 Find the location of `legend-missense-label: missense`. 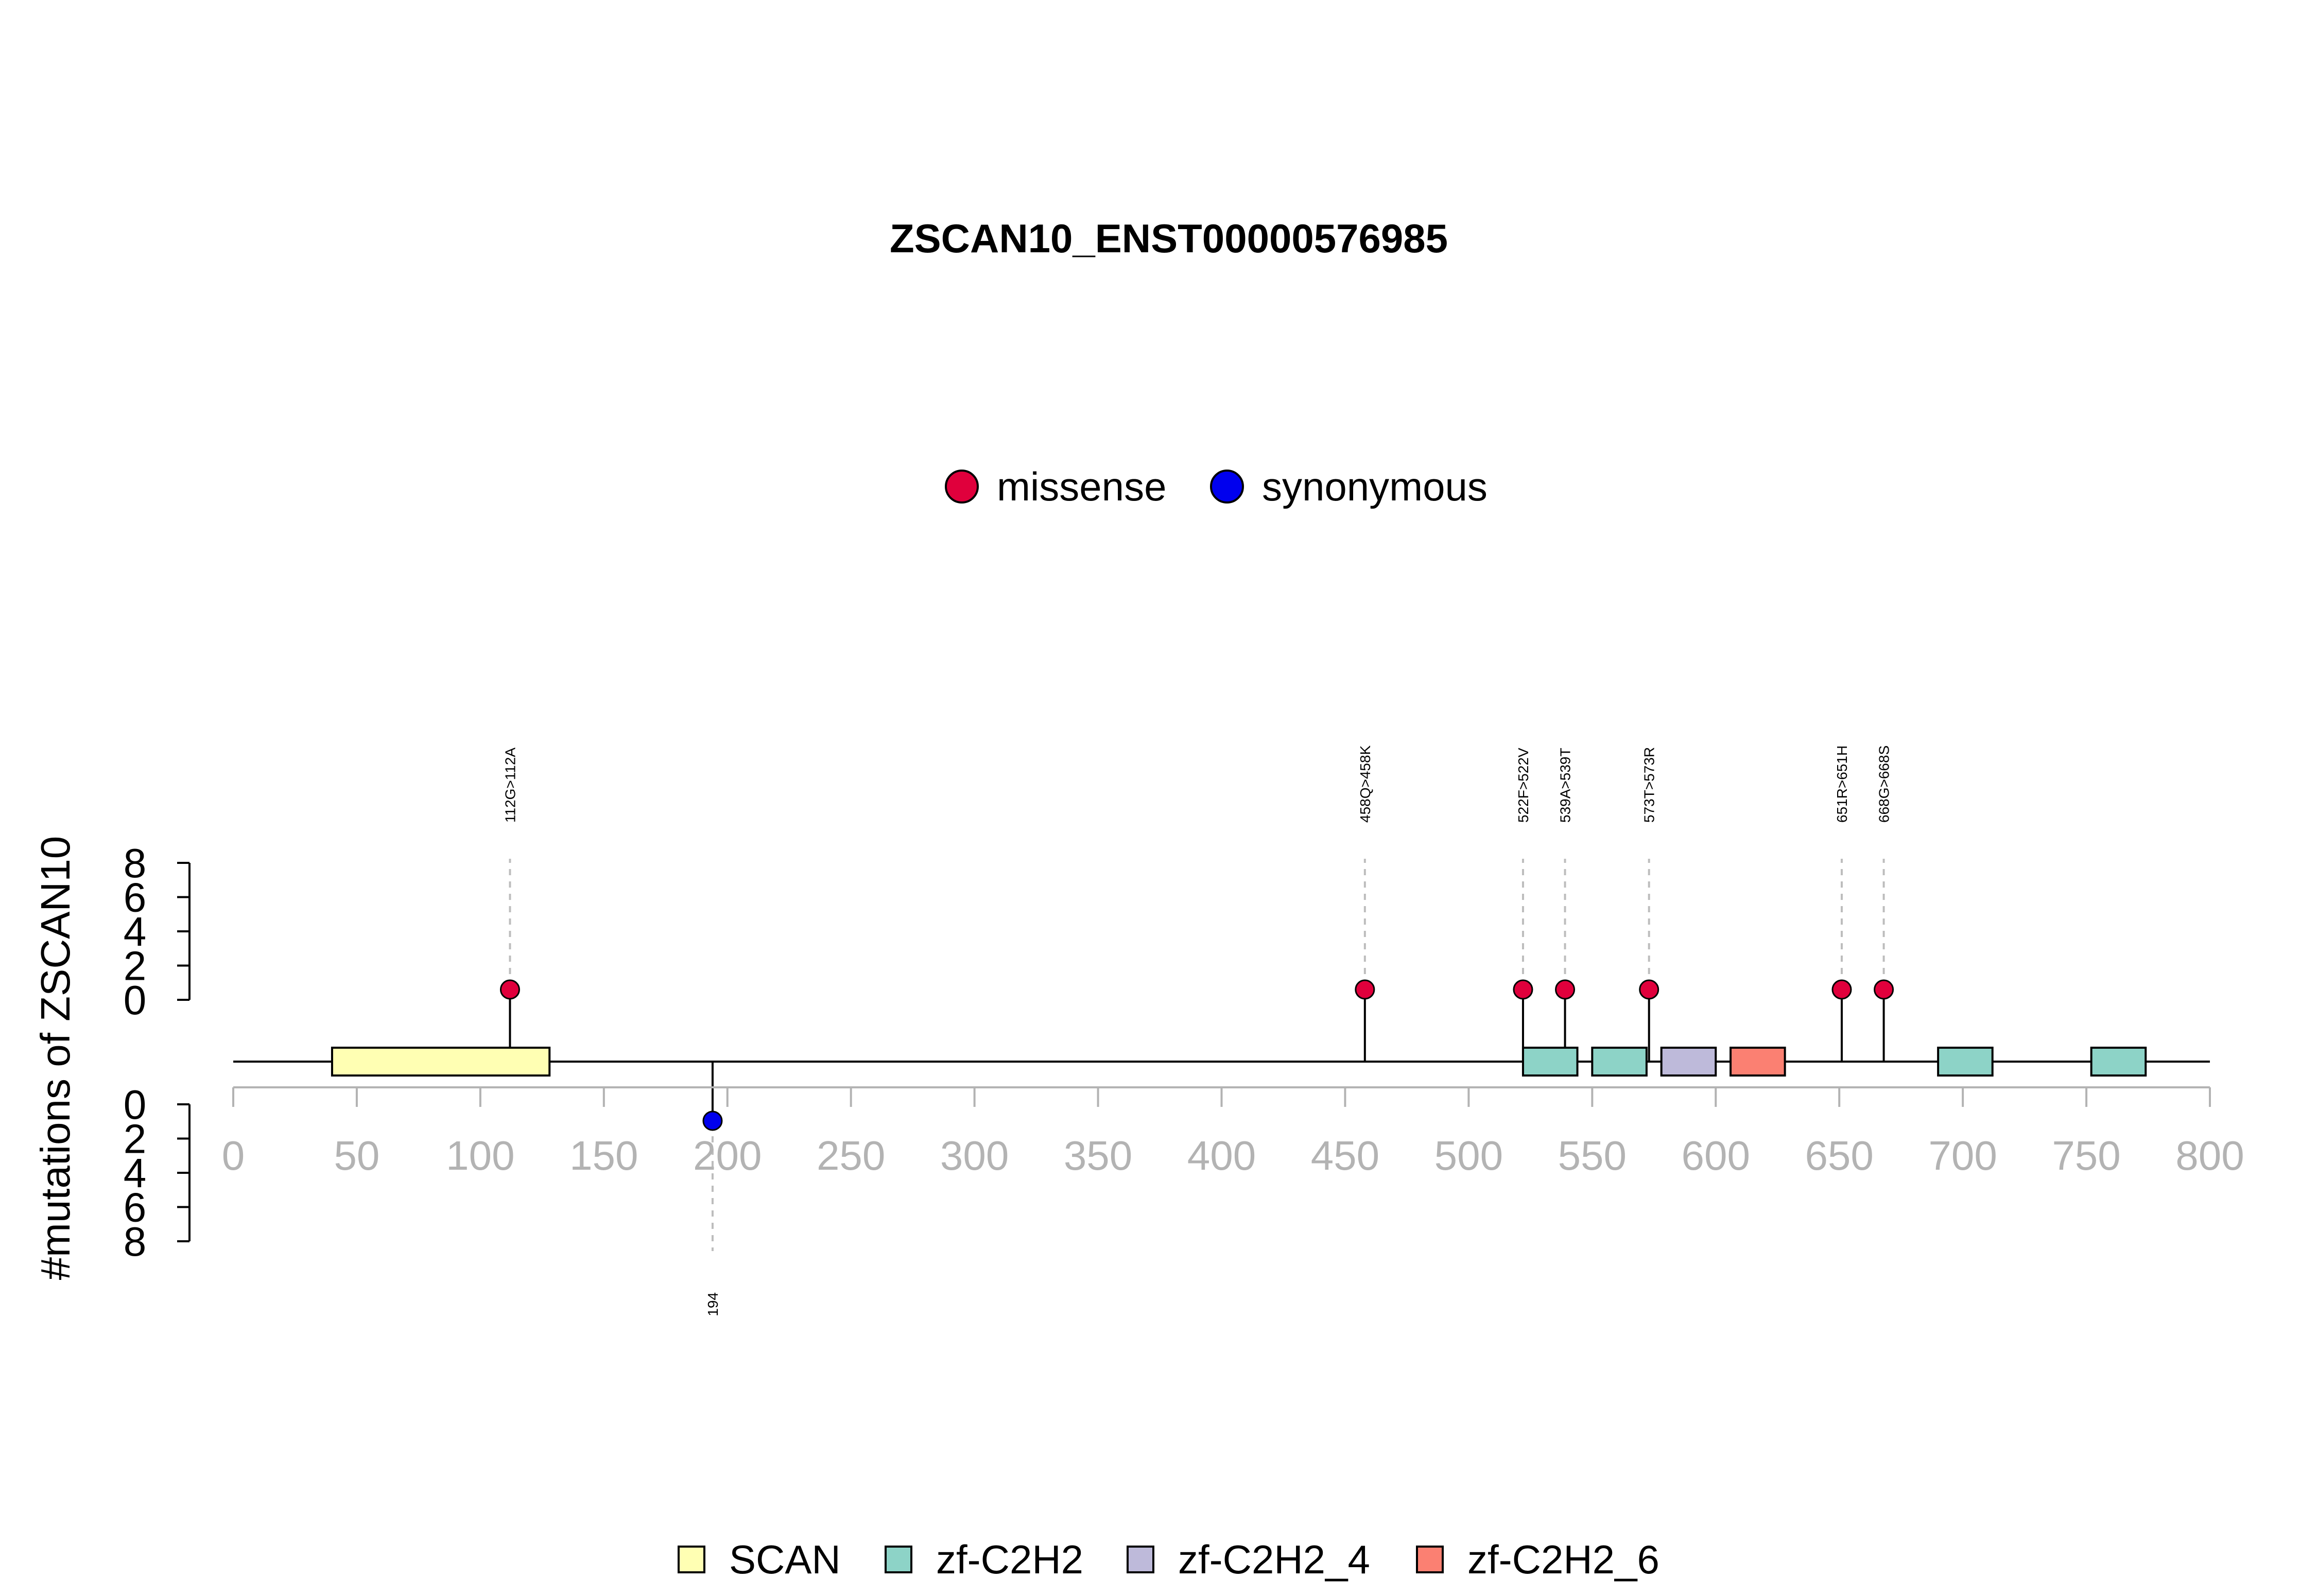

legend-missense-label: missense is located at coordinates (1081, 486).